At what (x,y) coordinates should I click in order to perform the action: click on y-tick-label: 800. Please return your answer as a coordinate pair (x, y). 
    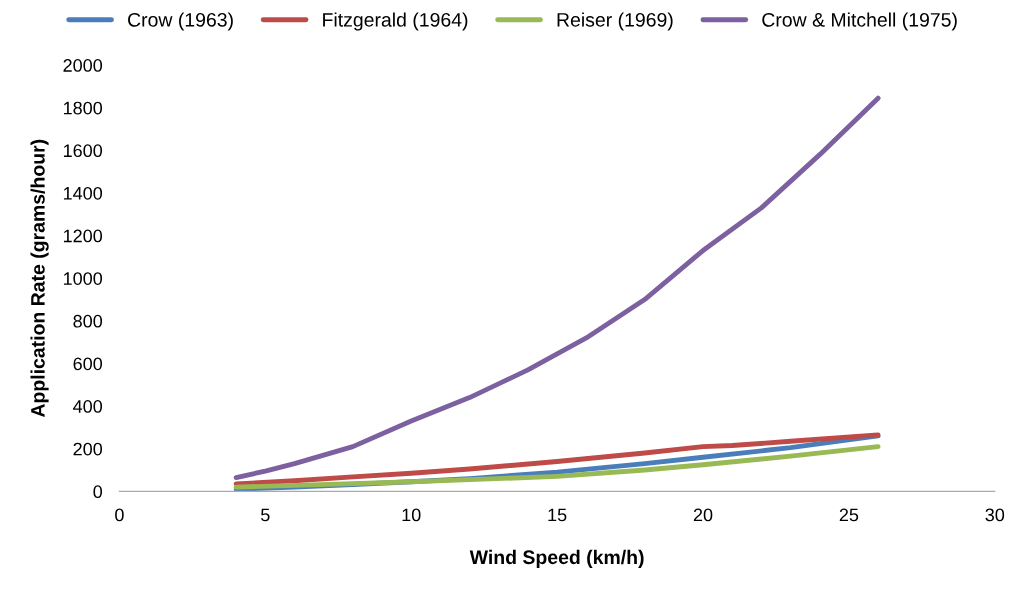
    Looking at the image, I should click on (88, 321).